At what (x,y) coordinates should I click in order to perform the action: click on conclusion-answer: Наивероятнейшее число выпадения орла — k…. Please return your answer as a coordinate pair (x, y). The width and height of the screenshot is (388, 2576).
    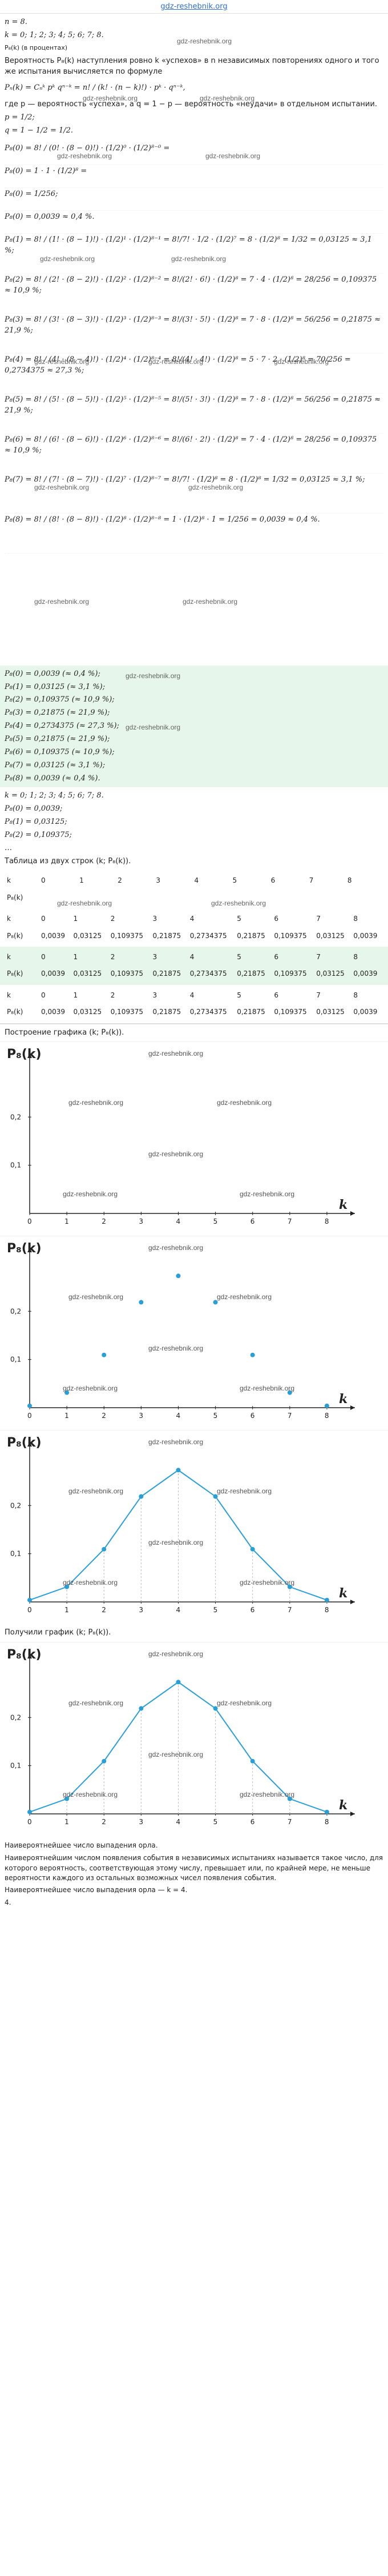
    Looking at the image, I should click on (96, 1890).